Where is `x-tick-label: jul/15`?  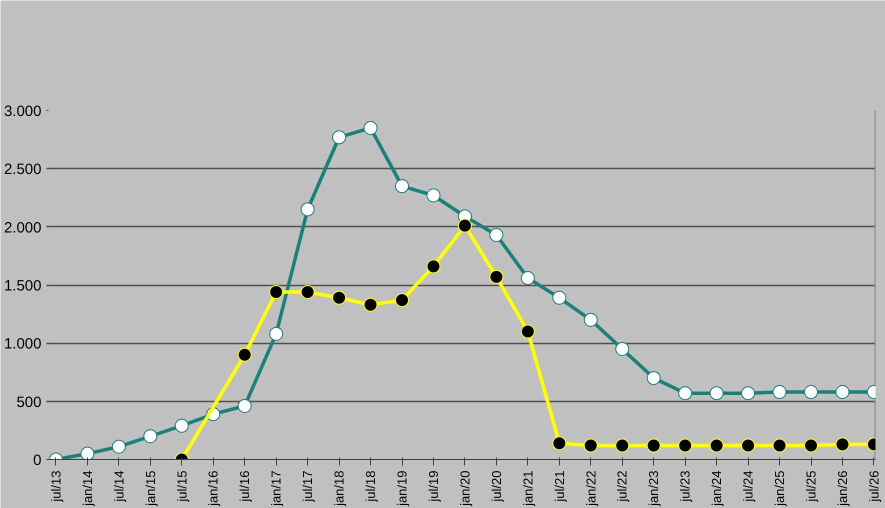 x-tick-label: jul/15 is located at coordinates (182, 486).